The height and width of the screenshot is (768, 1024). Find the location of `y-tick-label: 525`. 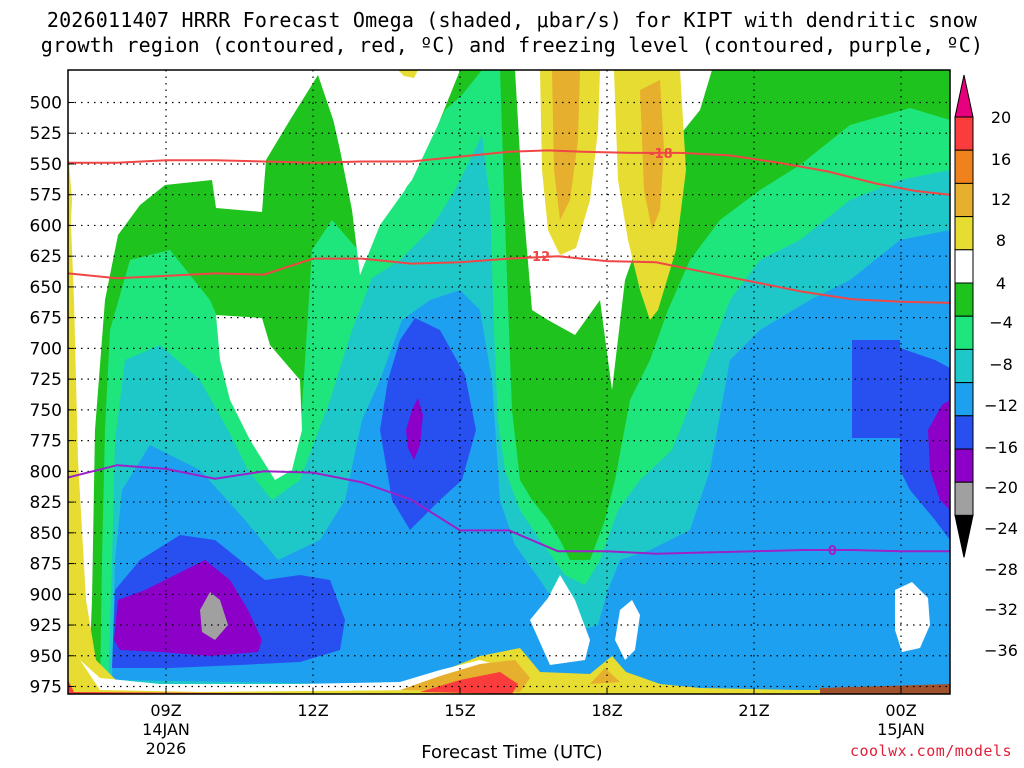

y-tick-label: 525 is located at coordinates (46, 134).